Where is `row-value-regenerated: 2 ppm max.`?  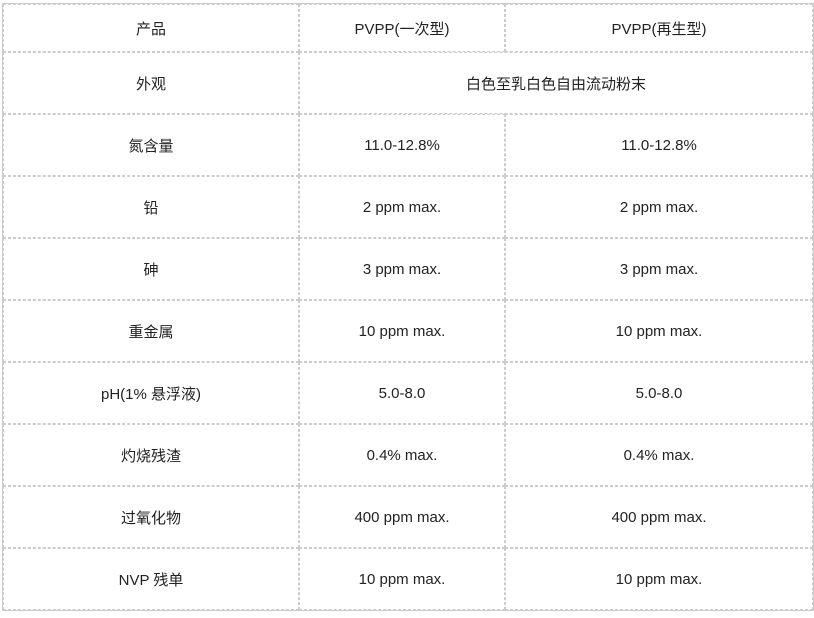
row-value-regenerated: 2 ppm max. is located at coordinates (659, 207).